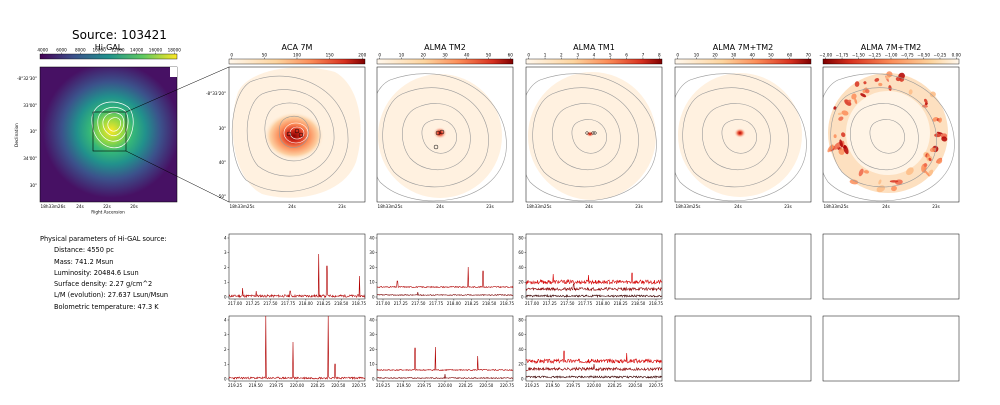  I want to click on aca7m-colorbar-tick-label: 200, so click(362, 55).